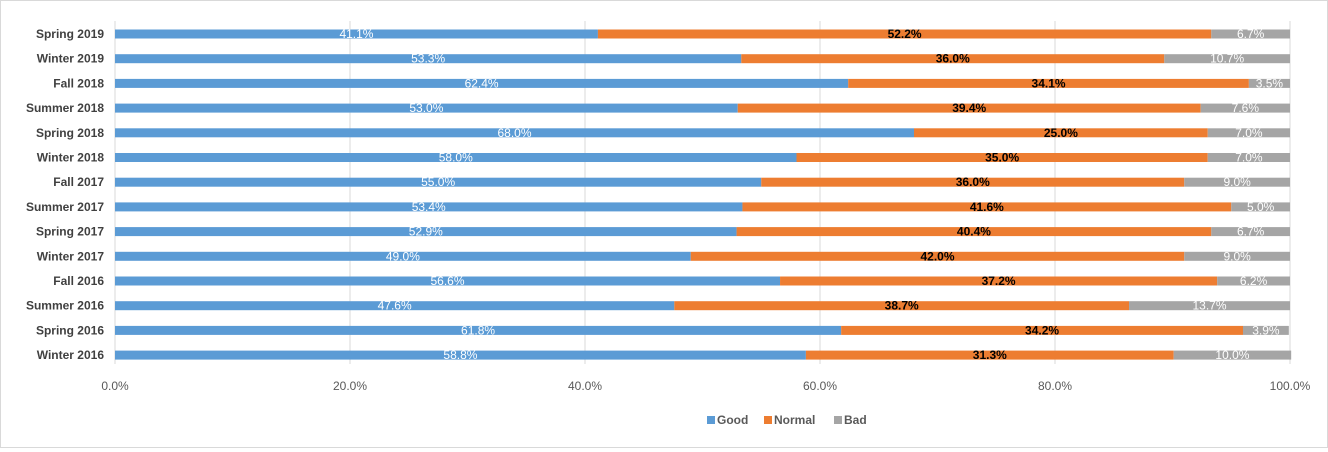  I want to click on category-label: Winter 2017, so click(71, 256).